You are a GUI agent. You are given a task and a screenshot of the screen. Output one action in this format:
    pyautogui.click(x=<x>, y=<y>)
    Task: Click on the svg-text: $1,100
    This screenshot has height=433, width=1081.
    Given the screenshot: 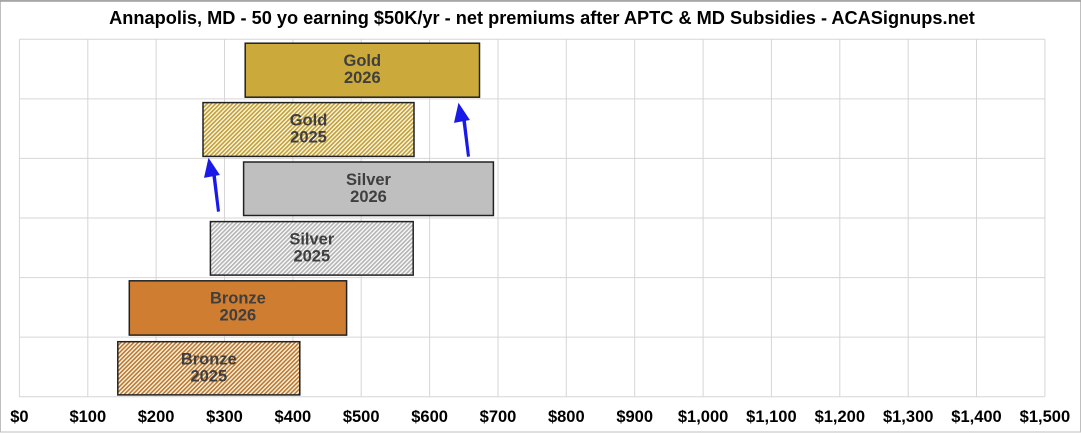 What is the action you would take?
    pyautogui.click(x=771, y=417)
    